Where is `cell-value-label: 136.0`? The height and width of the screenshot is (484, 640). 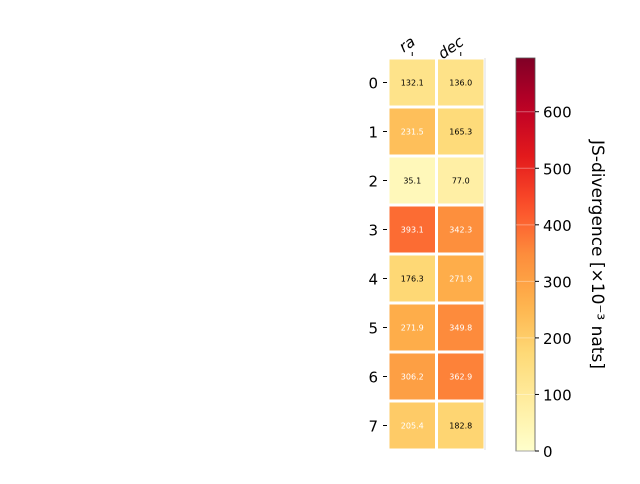 cell-value-label: 136.0 is located at coordinates (460, 83).